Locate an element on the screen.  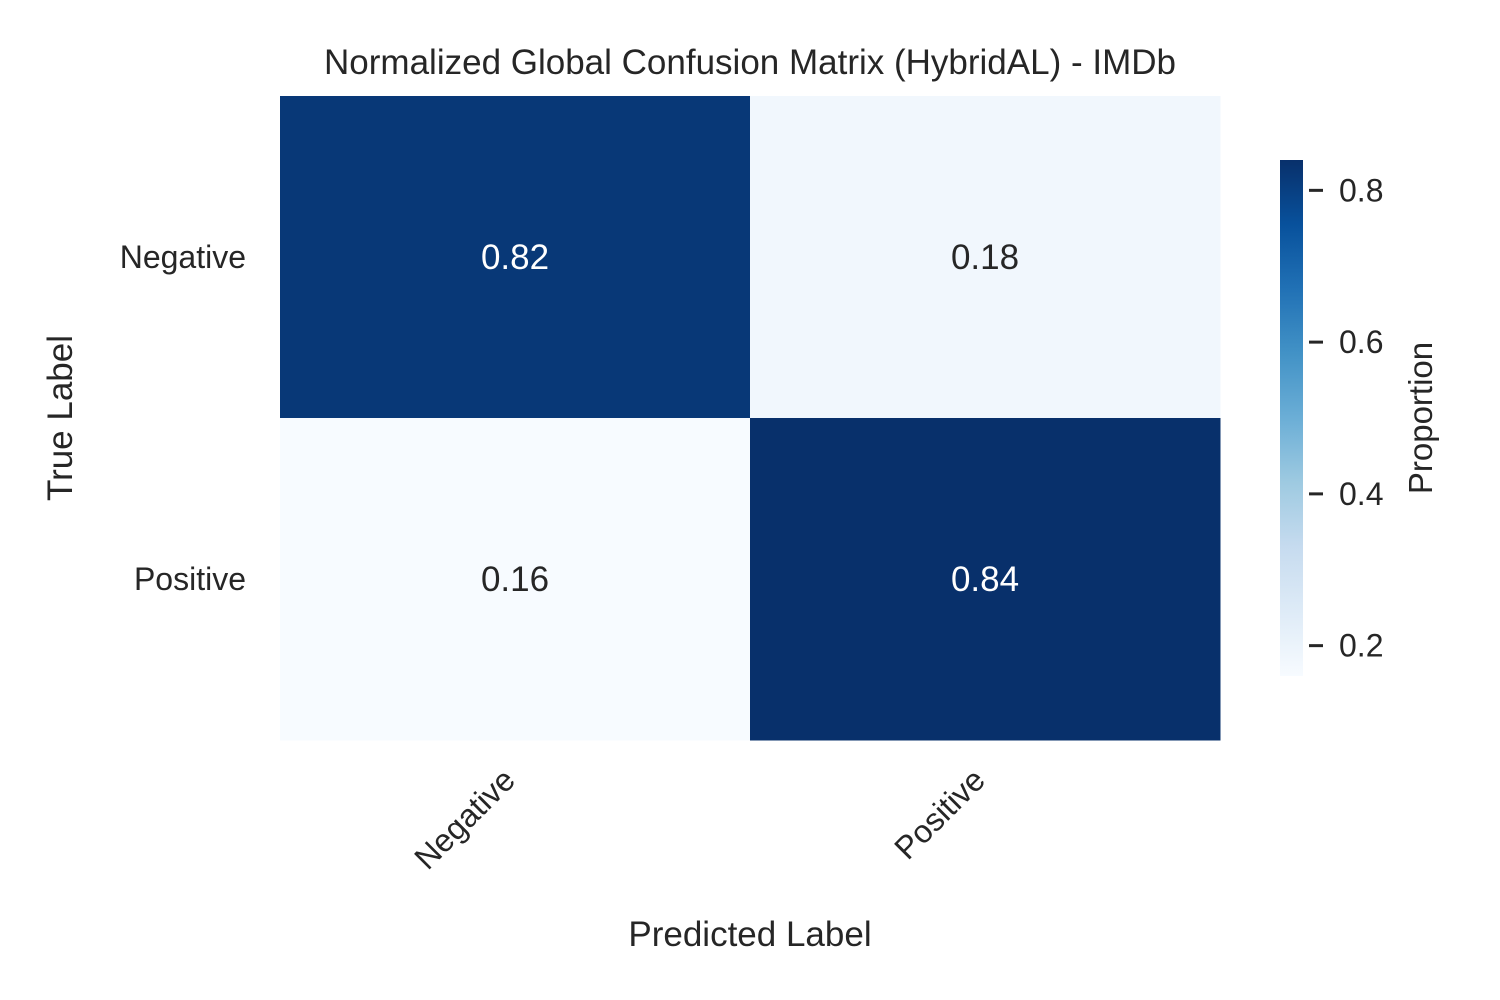
colorbar-label: Proportion is located at coordinates (1420, 418).